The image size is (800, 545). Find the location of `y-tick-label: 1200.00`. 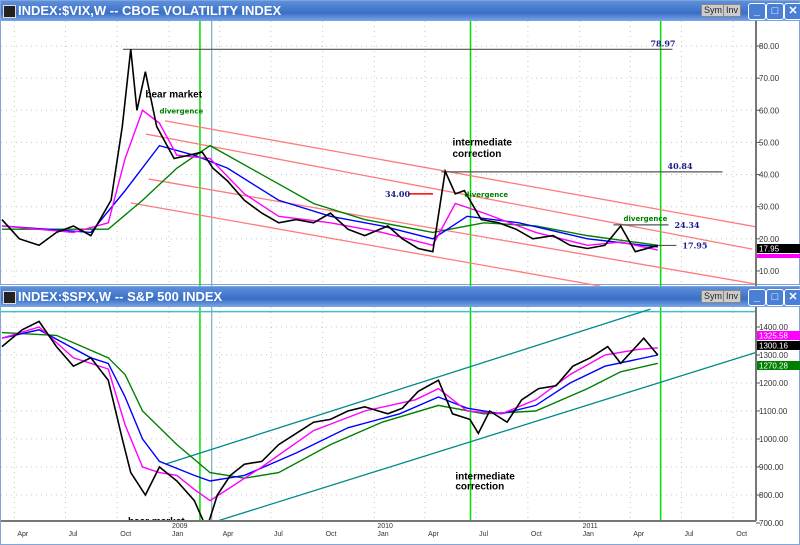

y-tick-label: 1200.00 is located at coordinates (773, 383).